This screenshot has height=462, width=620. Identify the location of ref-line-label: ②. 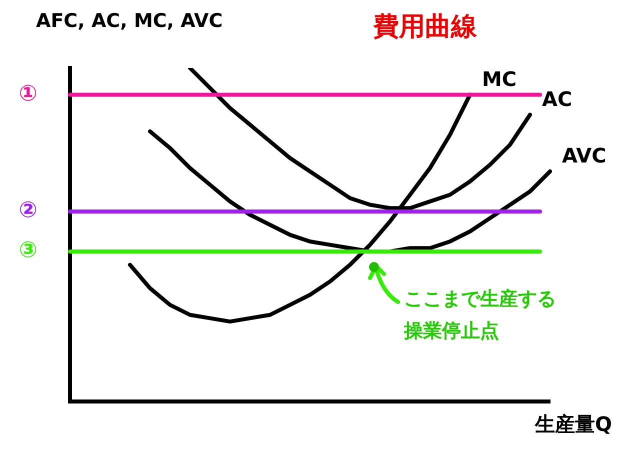
(28, 211).